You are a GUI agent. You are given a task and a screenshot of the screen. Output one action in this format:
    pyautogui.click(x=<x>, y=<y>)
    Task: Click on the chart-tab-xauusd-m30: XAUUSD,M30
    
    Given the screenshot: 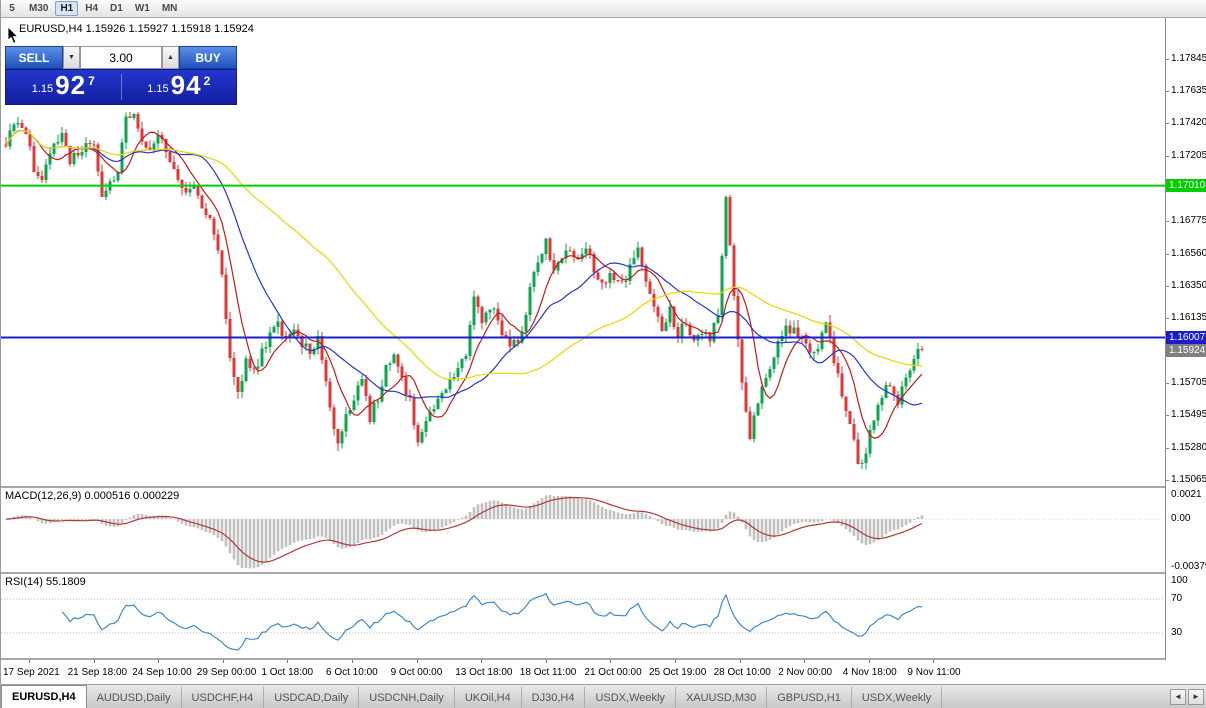 What is the action you would take?
    pyautogui.click(x=722, y=697)
    